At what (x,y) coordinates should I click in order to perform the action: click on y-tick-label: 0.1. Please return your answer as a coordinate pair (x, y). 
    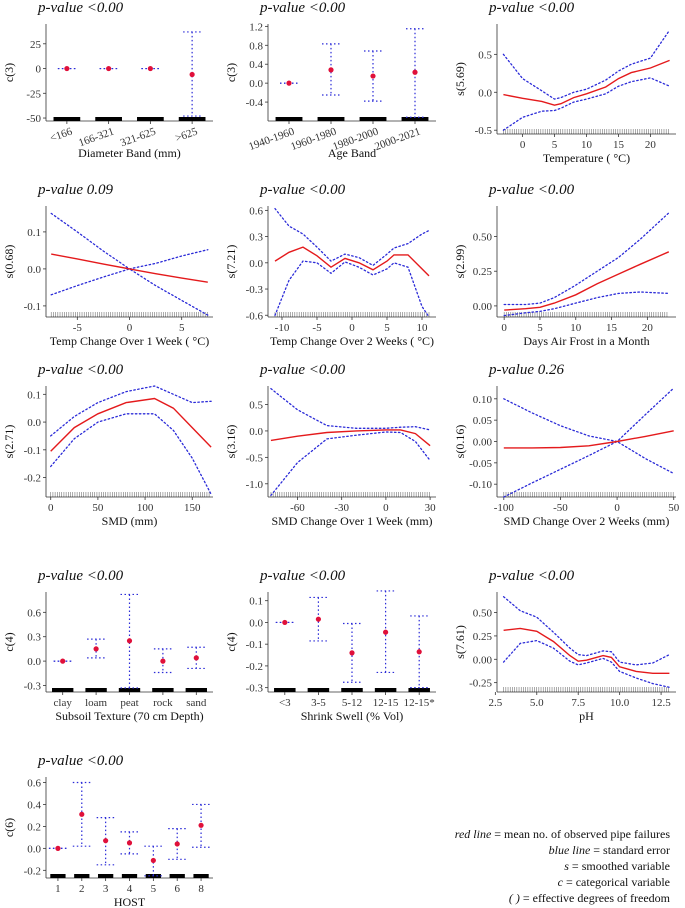
    Looking at the image, I should click on (256, 602).